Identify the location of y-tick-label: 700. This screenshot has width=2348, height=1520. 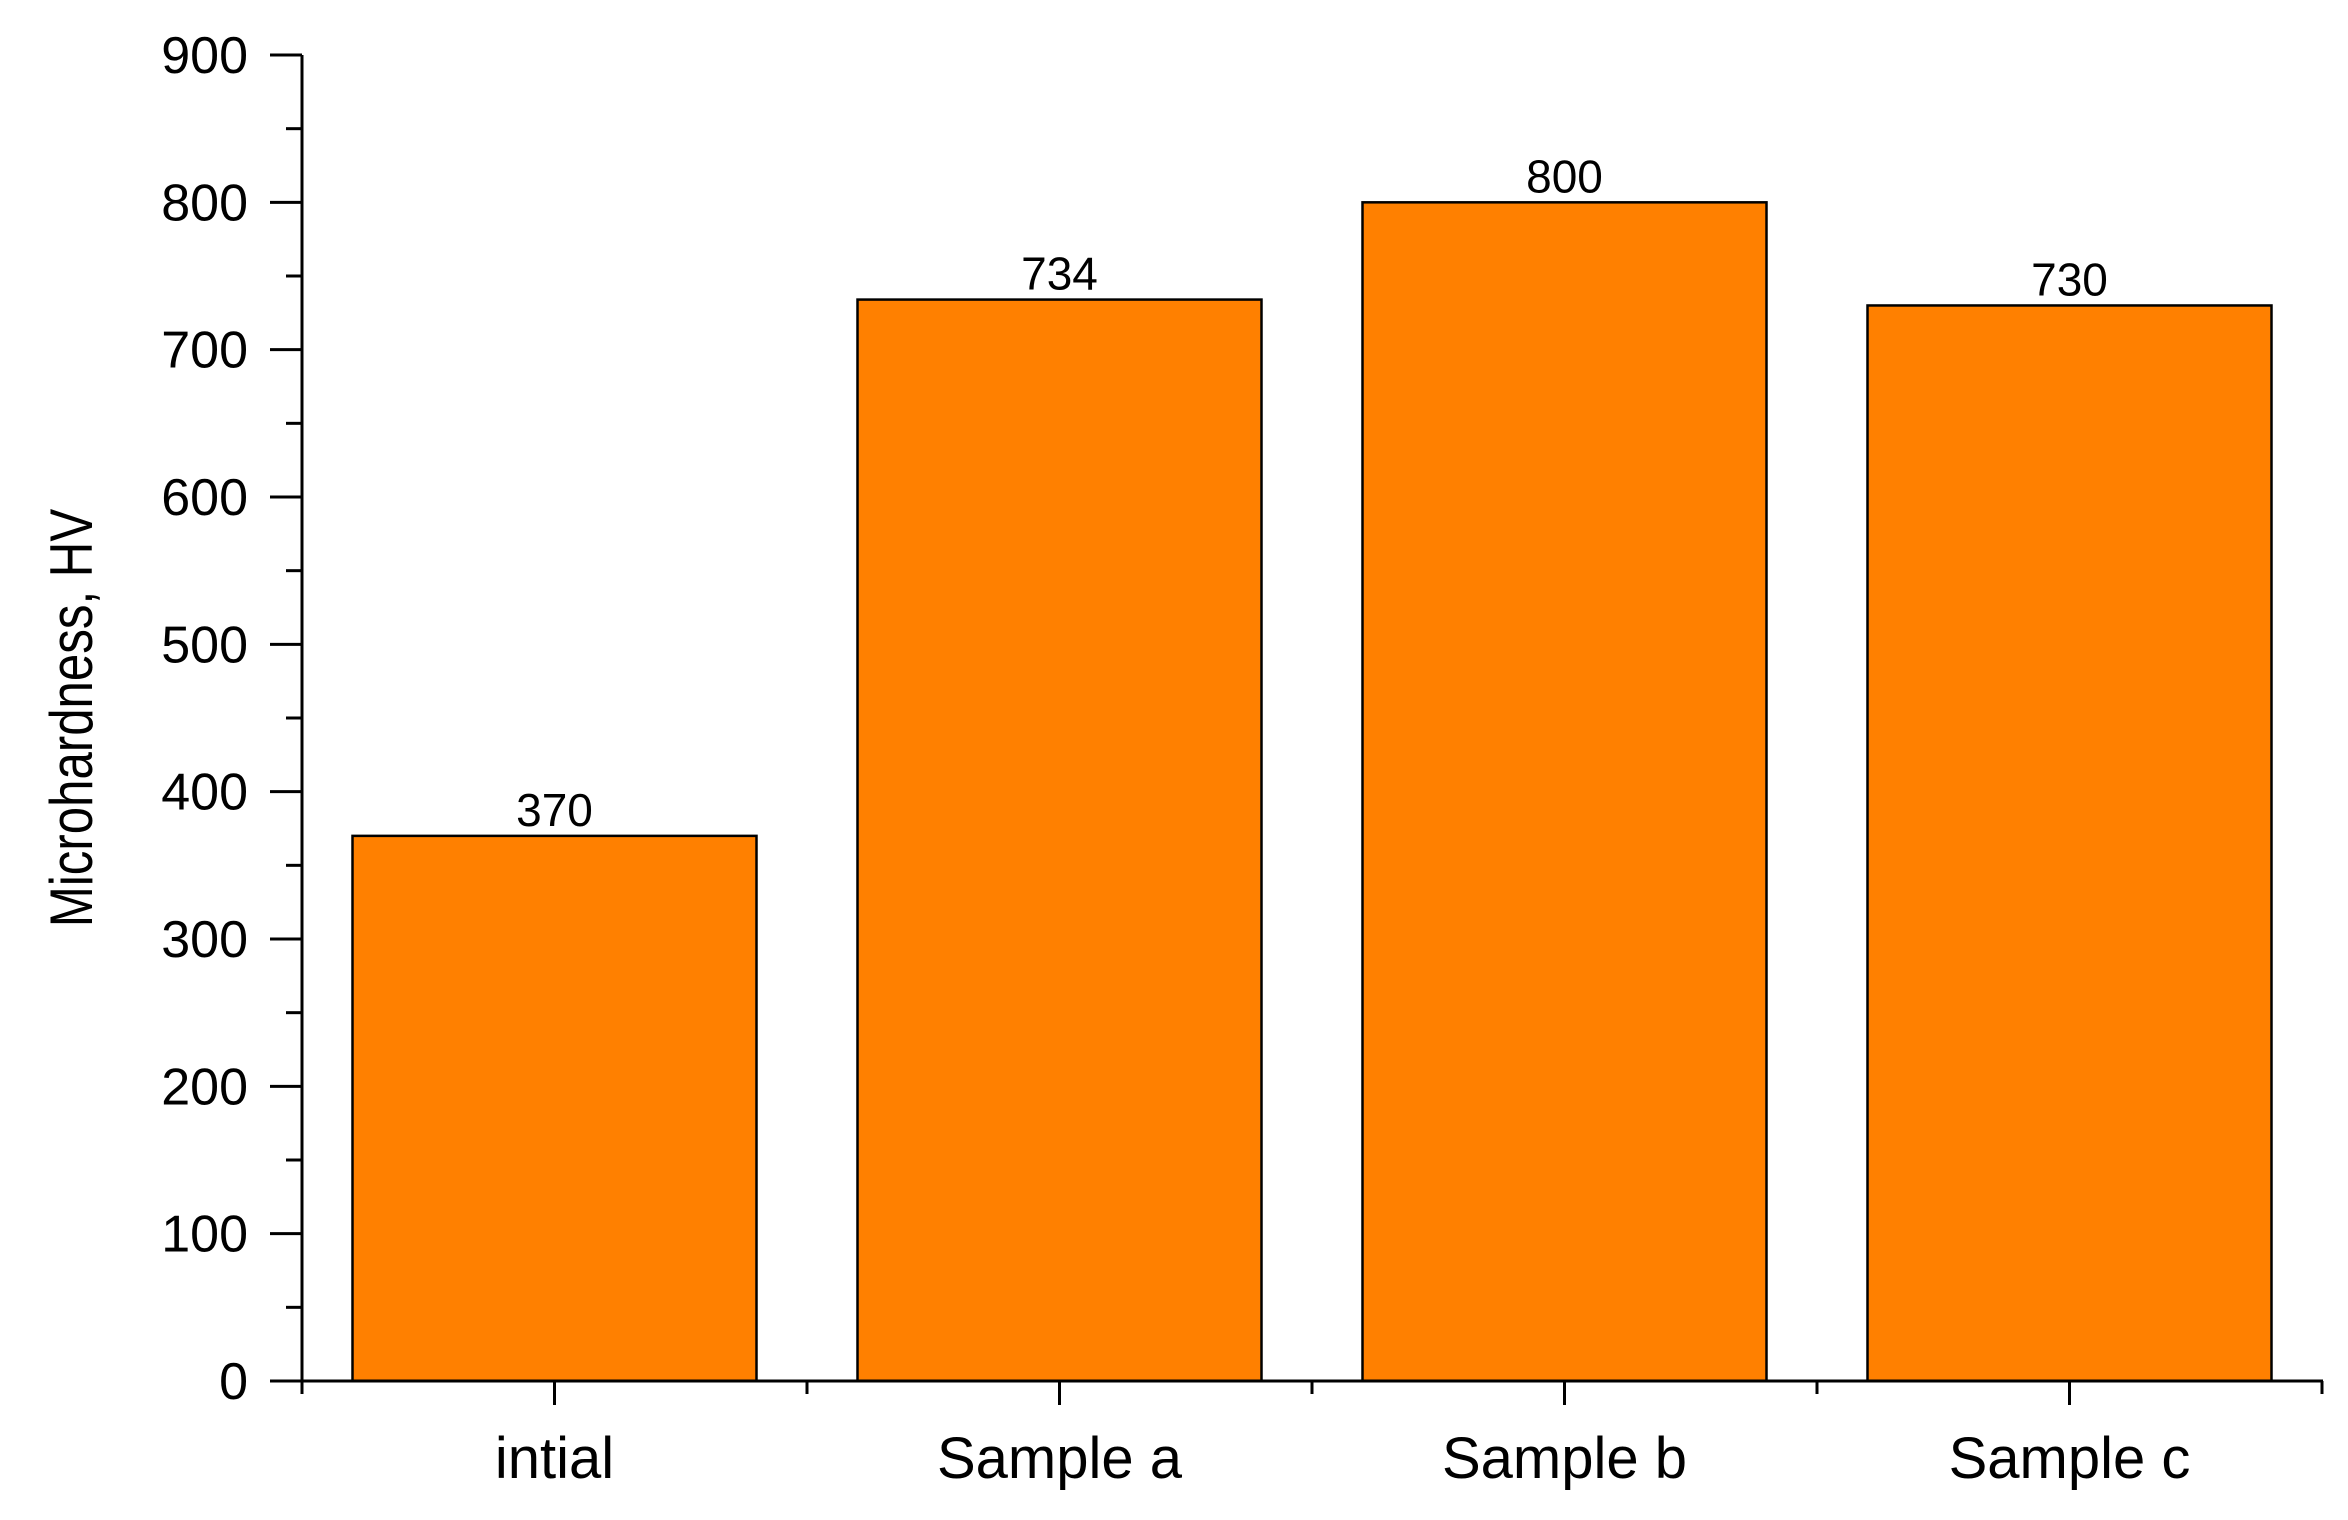
(204, 351).